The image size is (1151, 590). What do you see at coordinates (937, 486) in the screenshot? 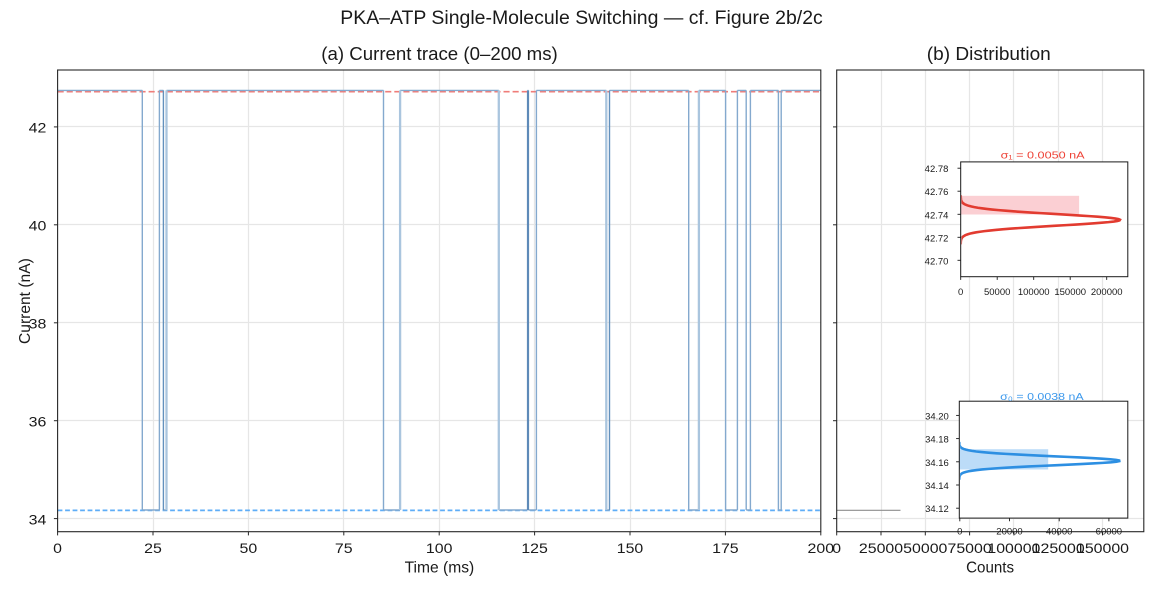
I see `svg-text: 34.14` at bounding box center [937, 486].